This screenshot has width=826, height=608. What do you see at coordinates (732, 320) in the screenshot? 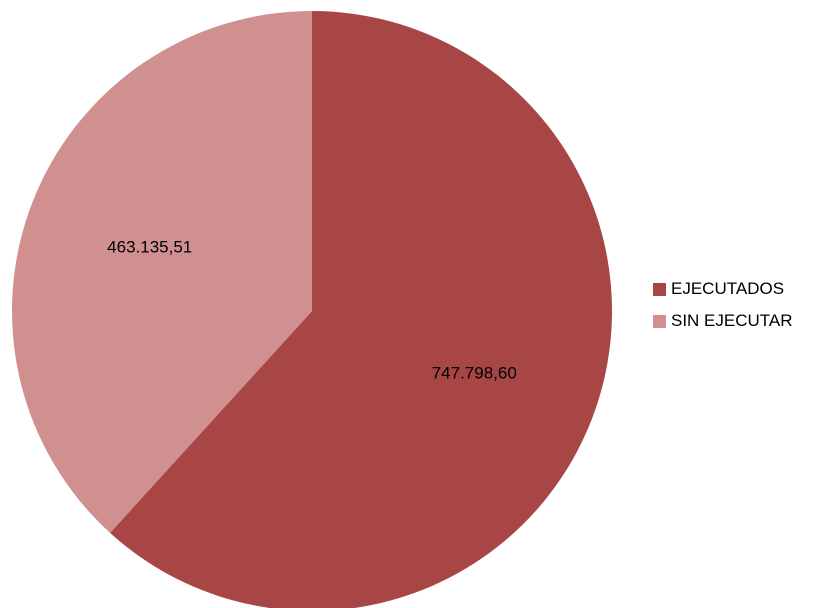
I see `legend-label-sin-ejecutar: SIN EJECUTAR` at bounding box center [732, 320].